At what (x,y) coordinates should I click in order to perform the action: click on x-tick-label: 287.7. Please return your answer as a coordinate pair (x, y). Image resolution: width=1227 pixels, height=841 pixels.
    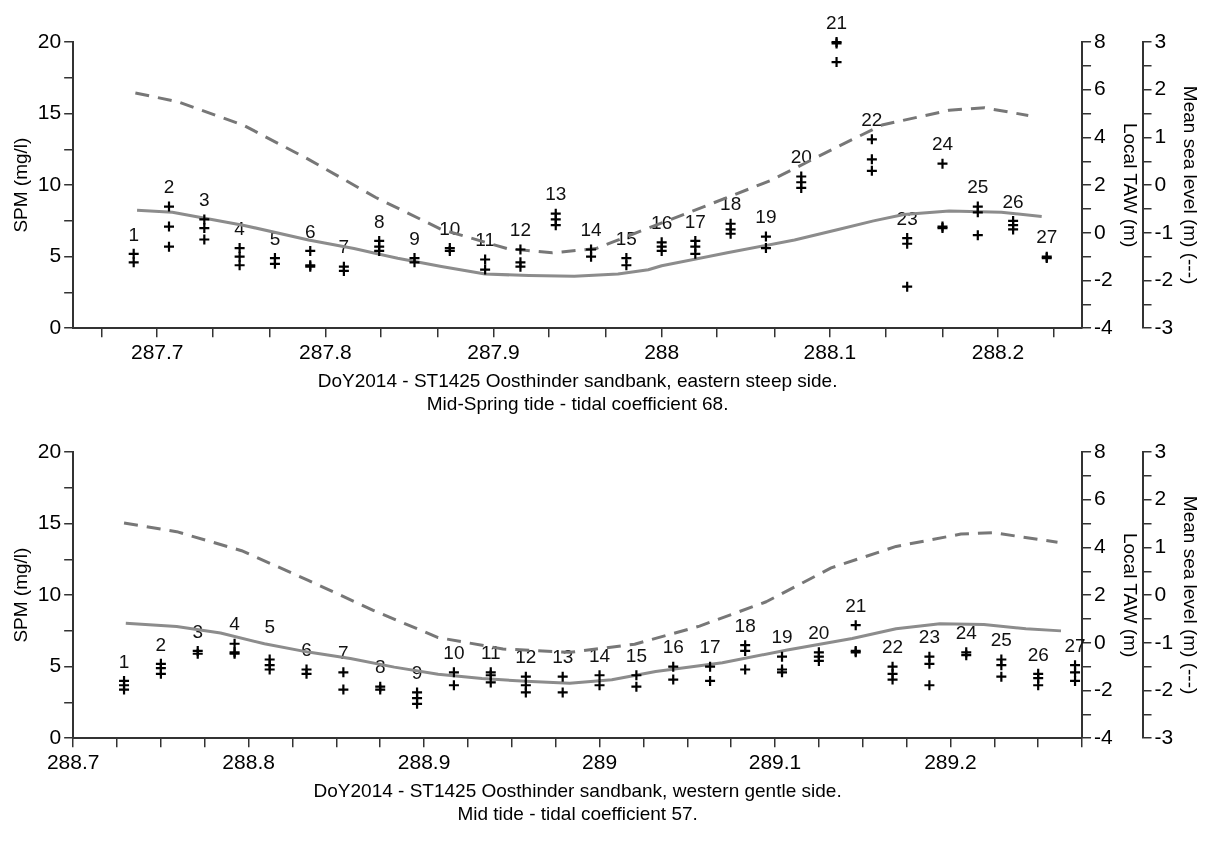
    Looking at the image, I should click on (157, 351).